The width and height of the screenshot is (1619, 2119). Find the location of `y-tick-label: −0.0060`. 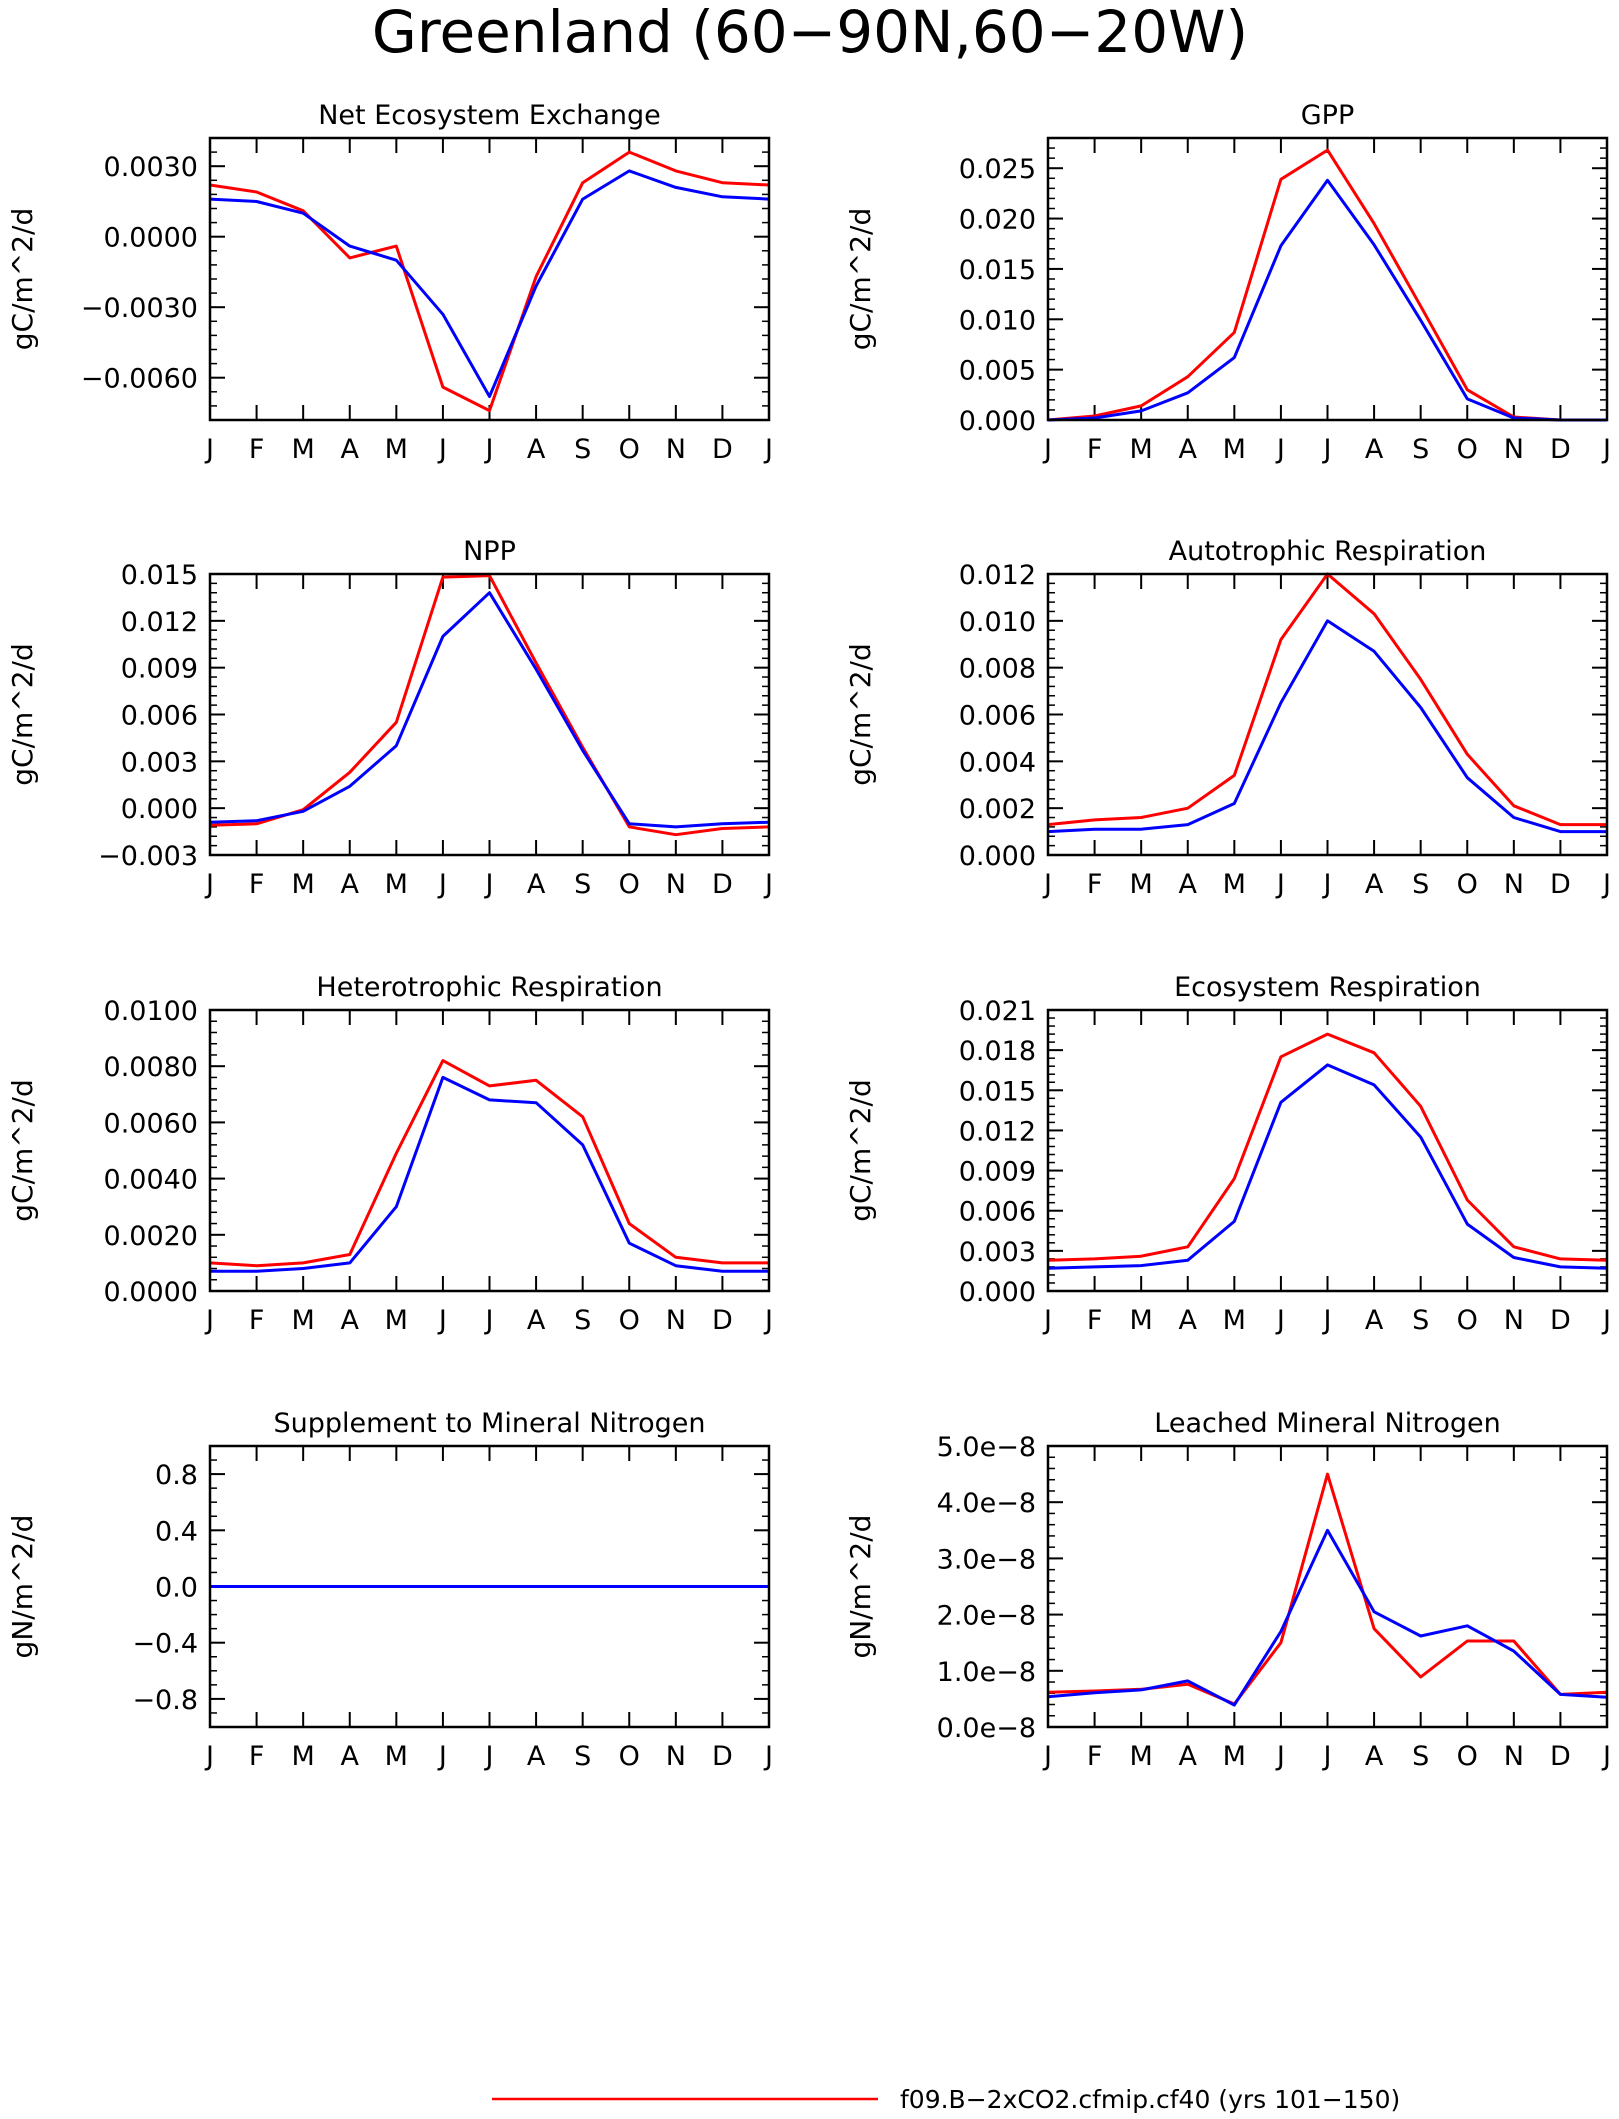

y-tick-label: −0.0060 is located at coordinates (139, 379).